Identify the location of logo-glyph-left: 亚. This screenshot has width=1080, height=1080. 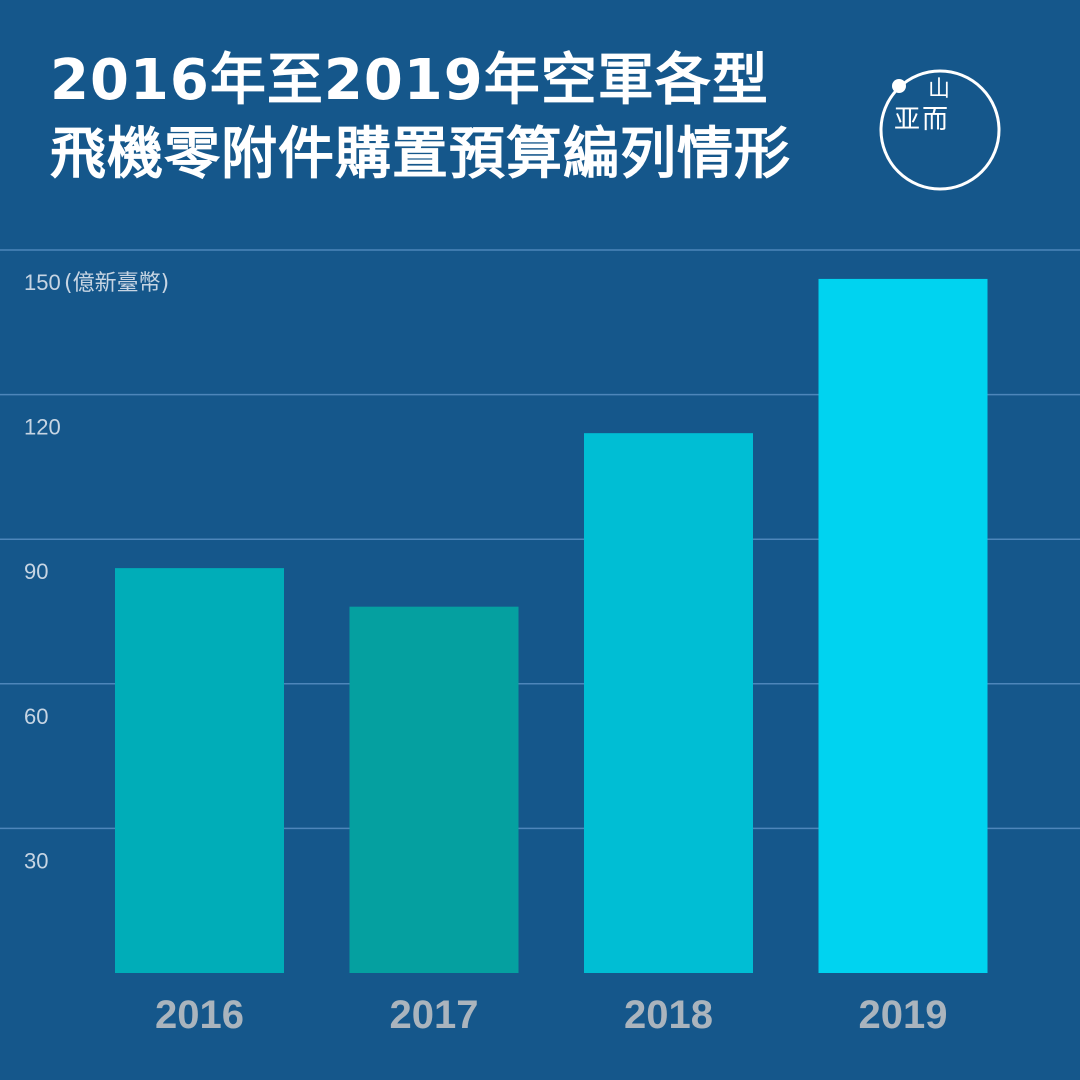
(907, 120).